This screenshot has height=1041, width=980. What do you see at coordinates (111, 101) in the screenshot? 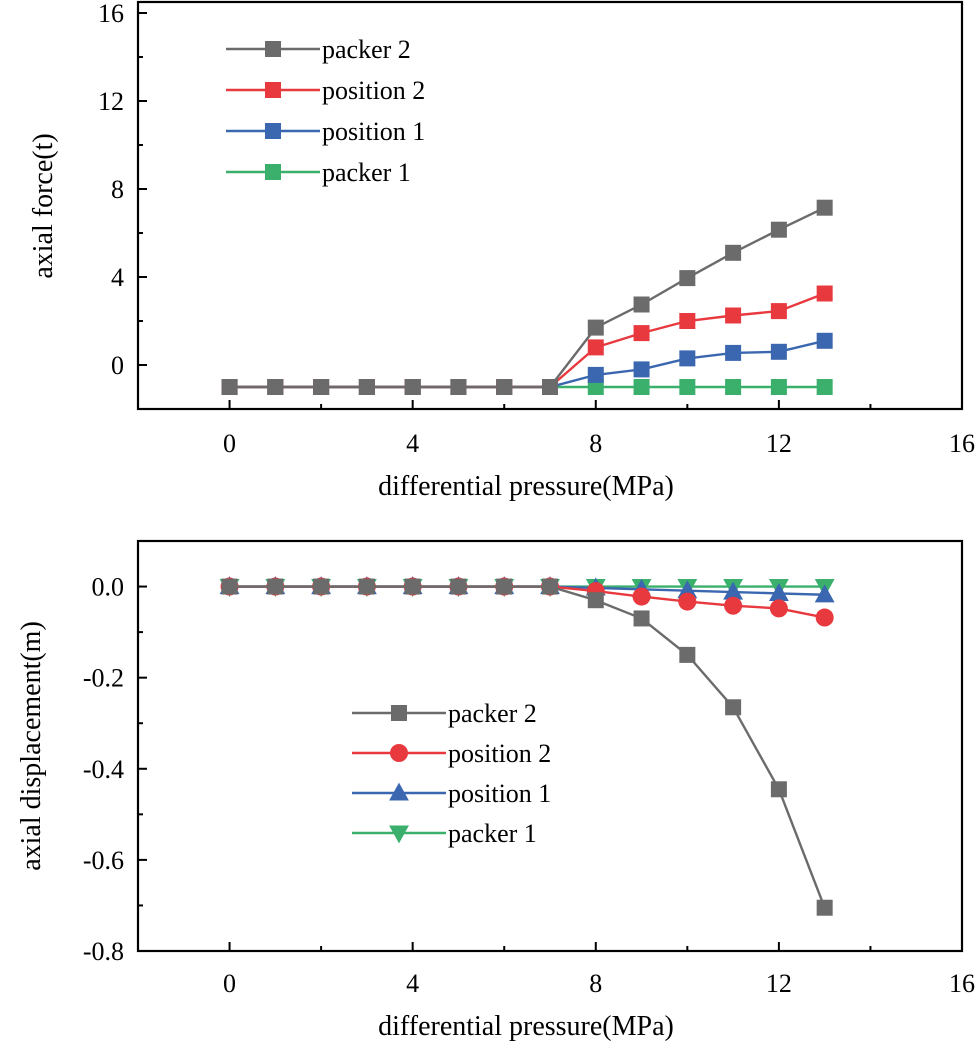
I see `y-tick-label: 12` at bounding box center [111, 101].